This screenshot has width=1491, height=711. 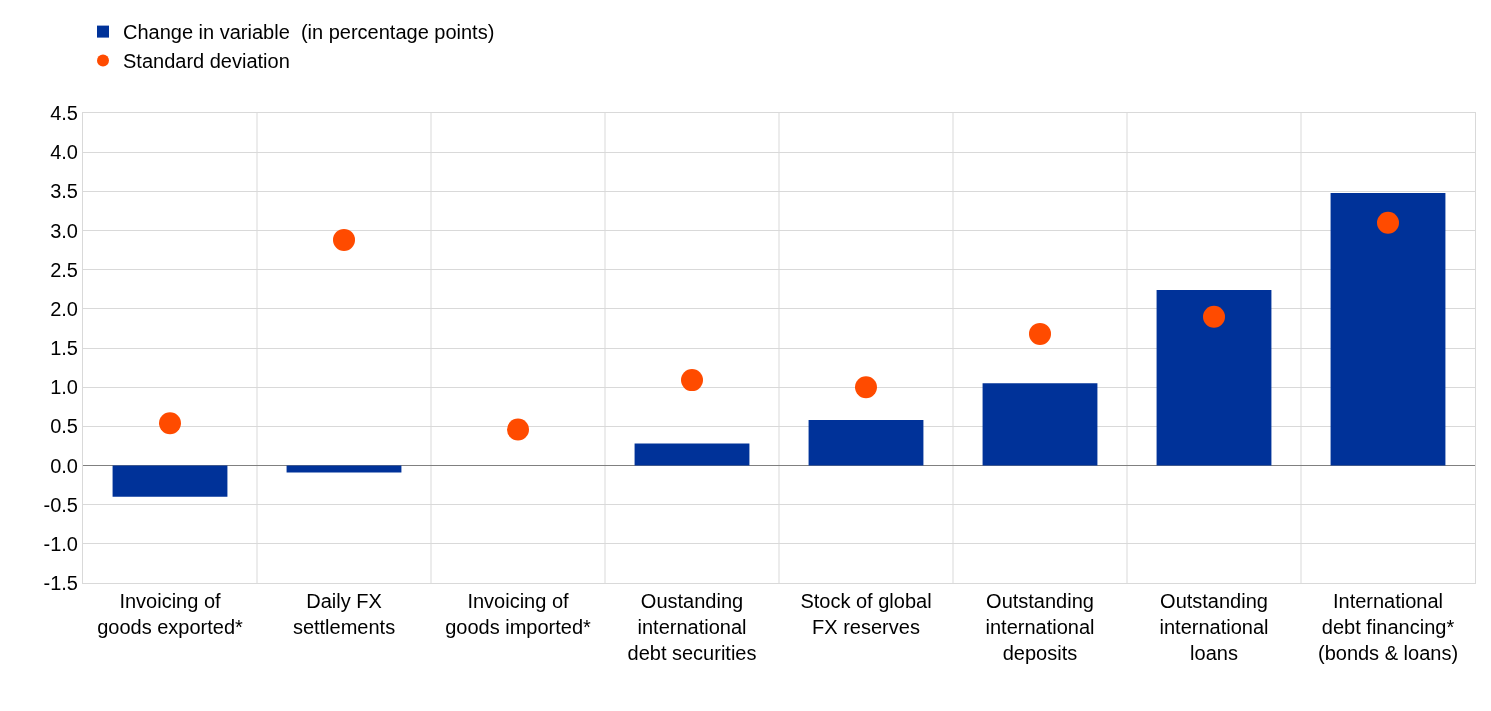 I want to click on x-tick-label: Outstanding international deposits, so click(x=1040, y=627).